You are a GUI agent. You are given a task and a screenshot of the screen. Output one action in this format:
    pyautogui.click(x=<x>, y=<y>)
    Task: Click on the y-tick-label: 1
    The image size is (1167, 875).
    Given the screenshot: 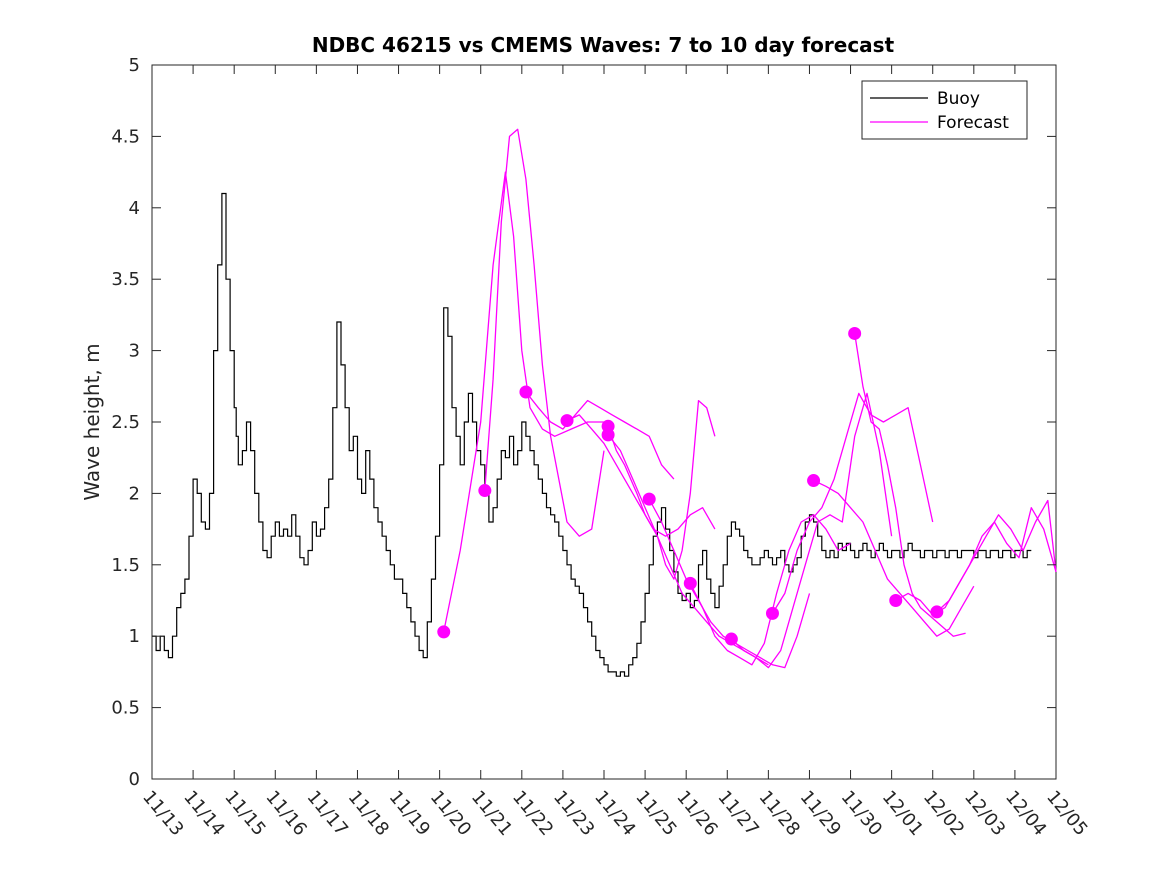 What is the action you would take?
    pyautogui.click(x=134, y=636)
    